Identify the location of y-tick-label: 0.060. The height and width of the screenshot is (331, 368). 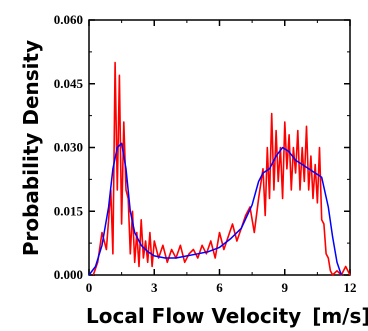
(68, 19).